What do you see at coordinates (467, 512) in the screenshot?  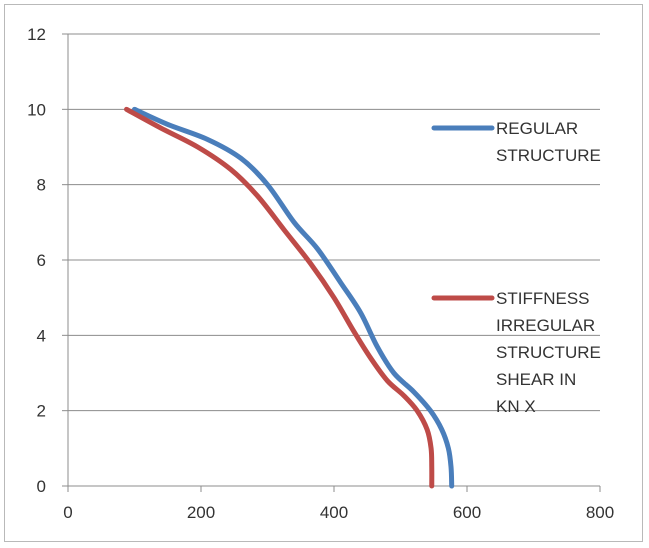 I see `x-tick-label: 600` at bounding box center [467, 512].